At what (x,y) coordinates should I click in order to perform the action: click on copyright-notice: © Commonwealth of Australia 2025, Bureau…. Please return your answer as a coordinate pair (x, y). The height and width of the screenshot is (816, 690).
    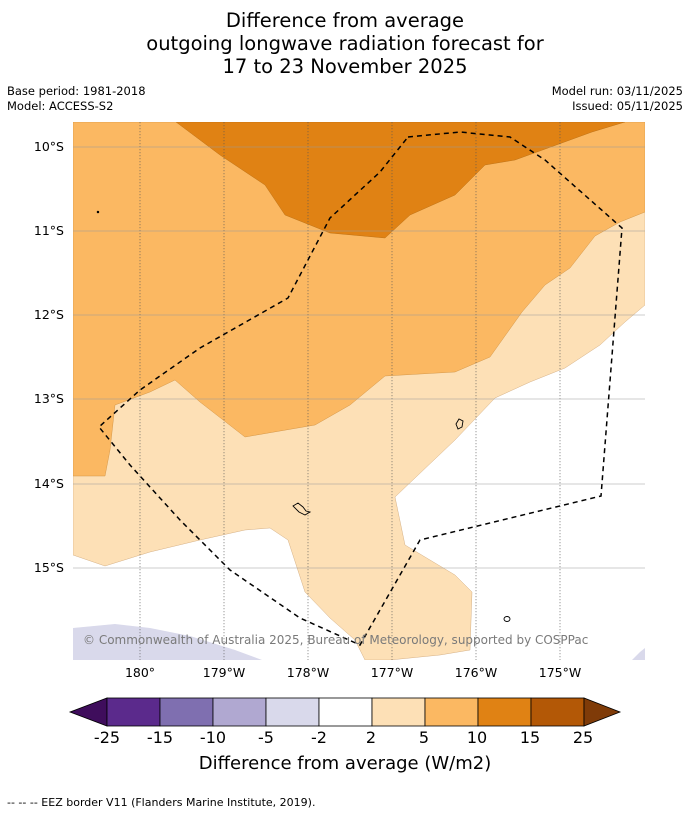
    Looking at the image, I should click on (336, 640).